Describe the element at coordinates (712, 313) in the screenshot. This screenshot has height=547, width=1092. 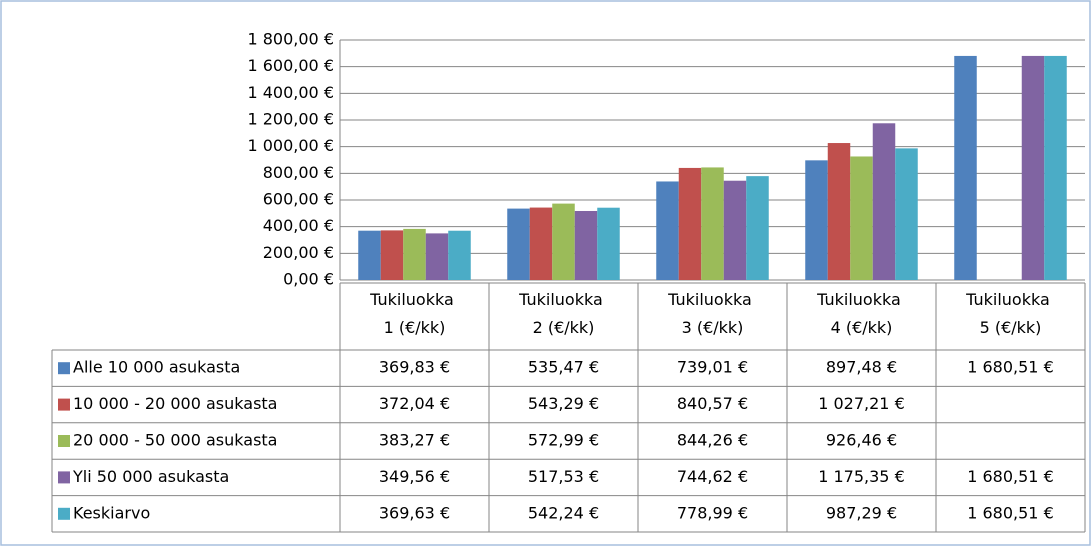
I see `x-tick-label: Tukiluokka 3 (€/kk)` at that location.